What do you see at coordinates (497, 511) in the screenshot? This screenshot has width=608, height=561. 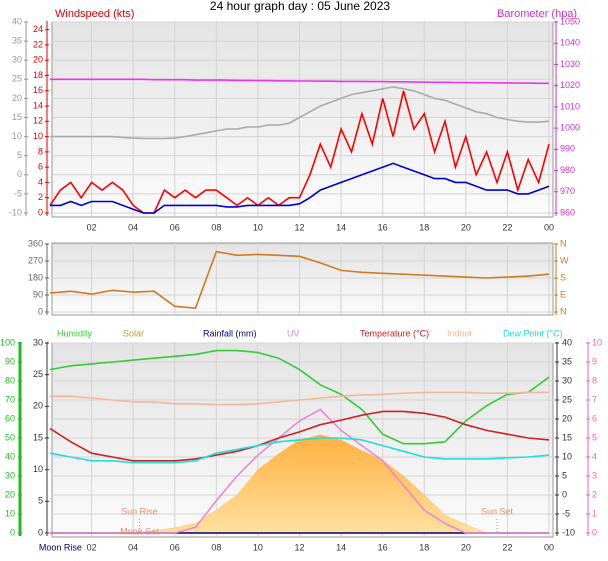 I see `annotation: Sun Set` at bounding box center [497, 511].